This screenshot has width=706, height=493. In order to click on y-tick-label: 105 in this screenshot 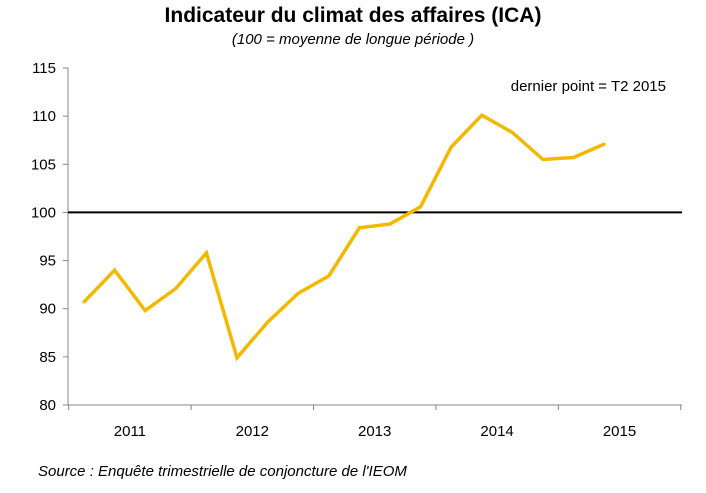, I will do `click(43, 164)`.